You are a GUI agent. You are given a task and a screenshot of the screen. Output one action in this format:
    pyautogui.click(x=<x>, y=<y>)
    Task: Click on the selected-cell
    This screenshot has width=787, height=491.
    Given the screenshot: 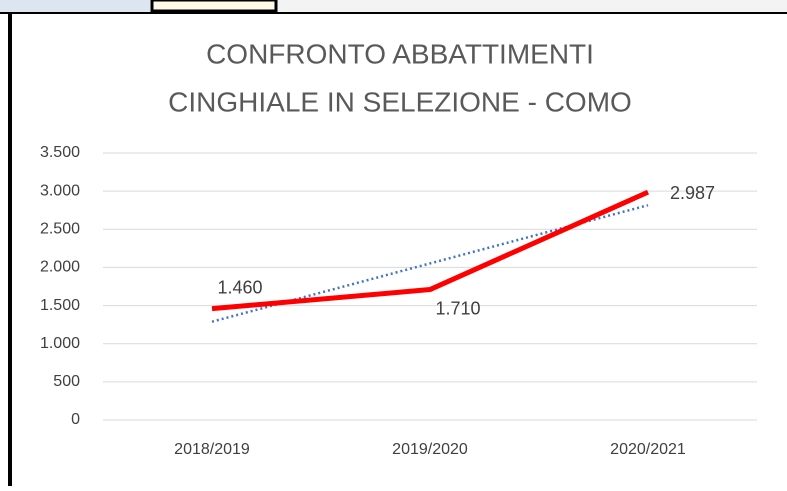 What is the action you would take?
    pyautogui.click(x=214, y=6)
    